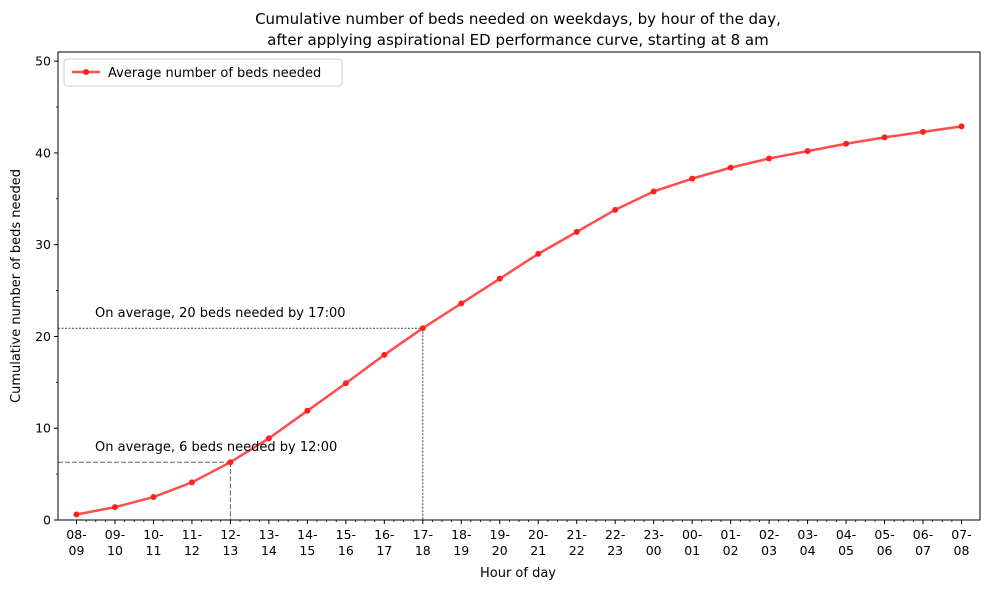 This screenshot has width=989, height=590. Describe the element at coordinates (461, 550) in the screenshot. I see `x-tick-label-line-2: 19` at that location.